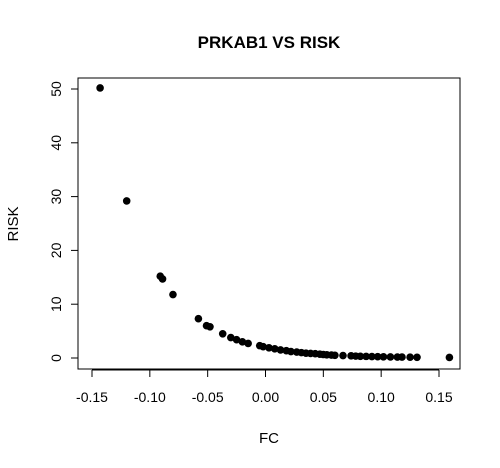  Describe the element at coordinates (56, 358) in the screenshot. I see `y-tick-label: 0` at that location.